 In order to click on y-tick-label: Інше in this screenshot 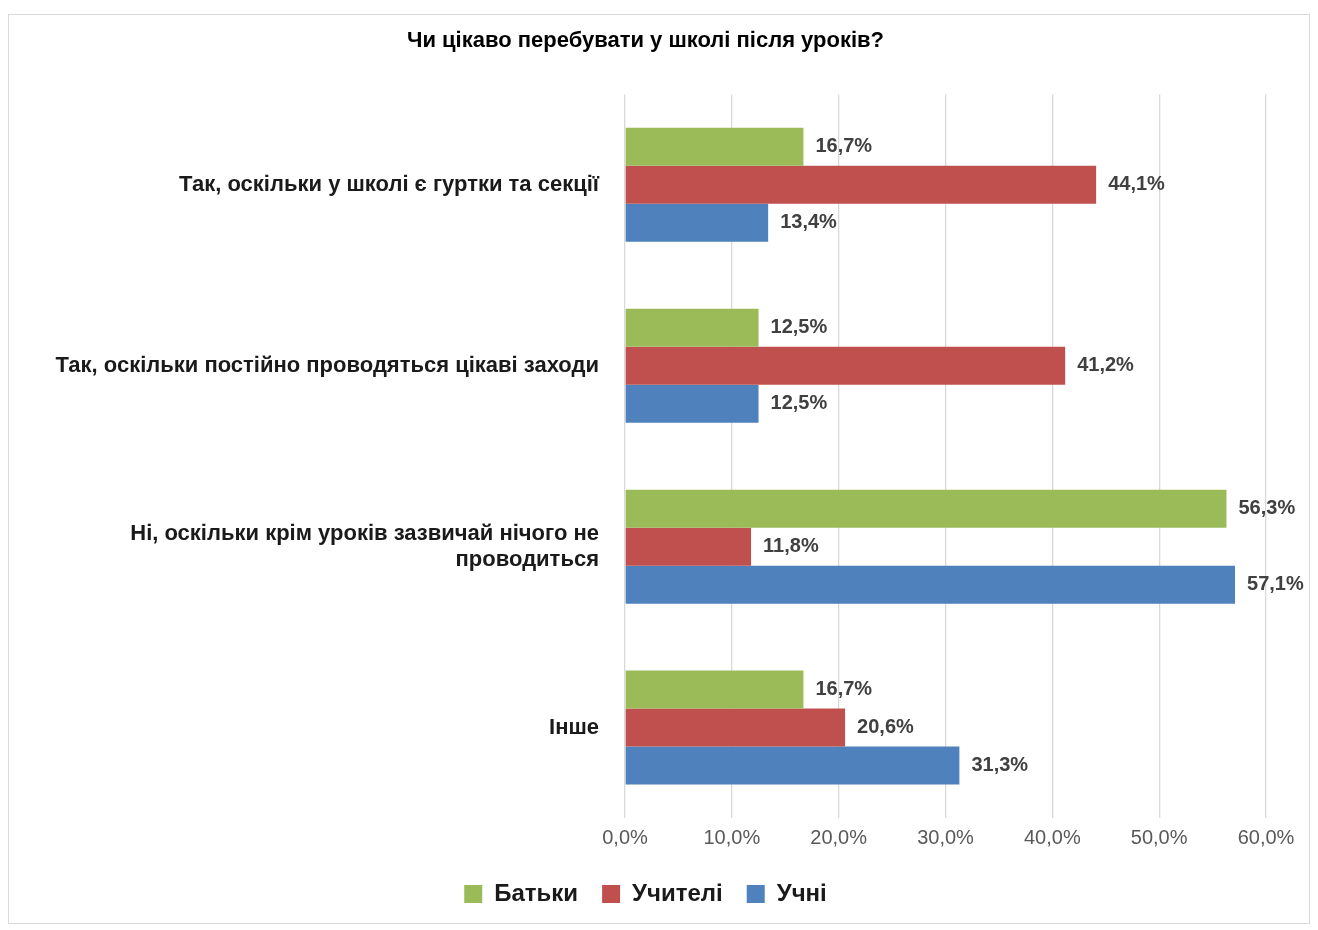, I will do `click(574, 726)`.